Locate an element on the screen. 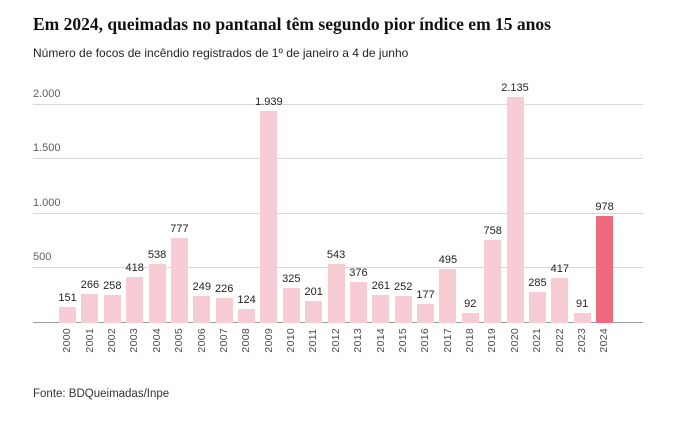  bar-value-label: 266 is located at coordinates (90, 284).